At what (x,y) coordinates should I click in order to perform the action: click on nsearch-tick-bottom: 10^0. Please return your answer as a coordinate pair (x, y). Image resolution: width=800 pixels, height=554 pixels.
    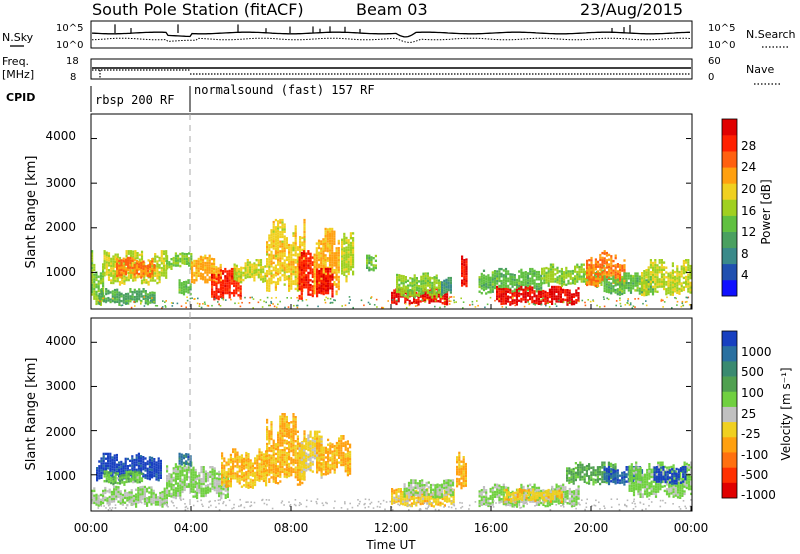
    Looking at the image, I should click on (721, 45).